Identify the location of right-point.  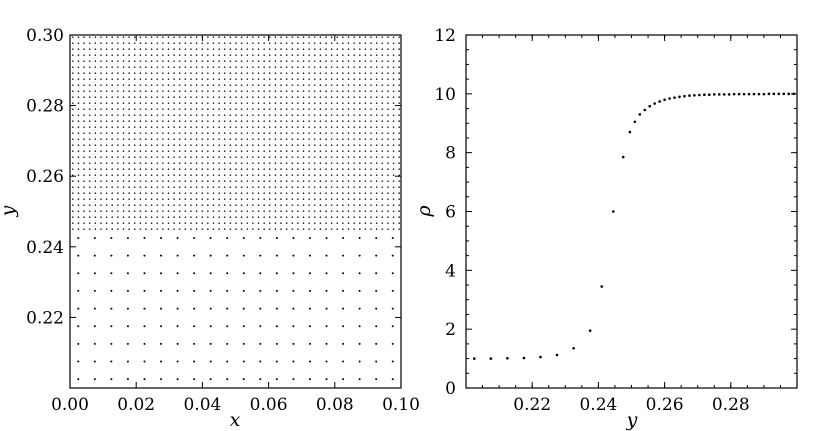
(734, 94).